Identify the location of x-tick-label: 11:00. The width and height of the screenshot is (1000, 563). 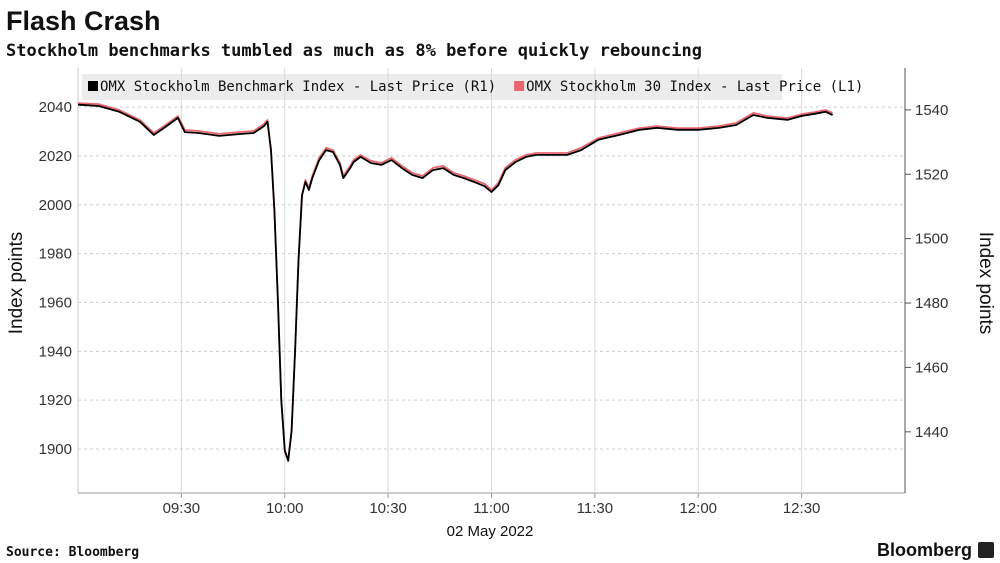
(491, 508).